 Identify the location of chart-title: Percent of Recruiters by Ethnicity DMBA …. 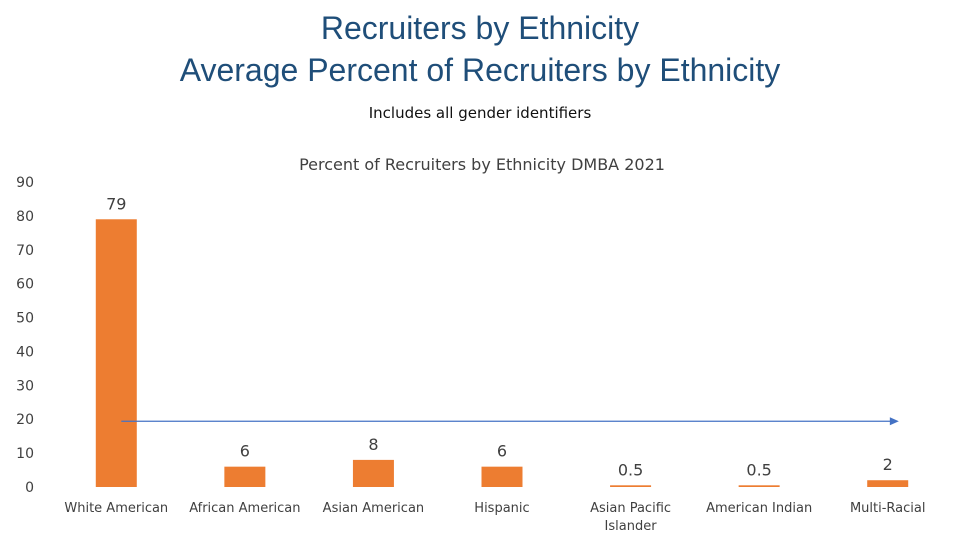
(482, 164).